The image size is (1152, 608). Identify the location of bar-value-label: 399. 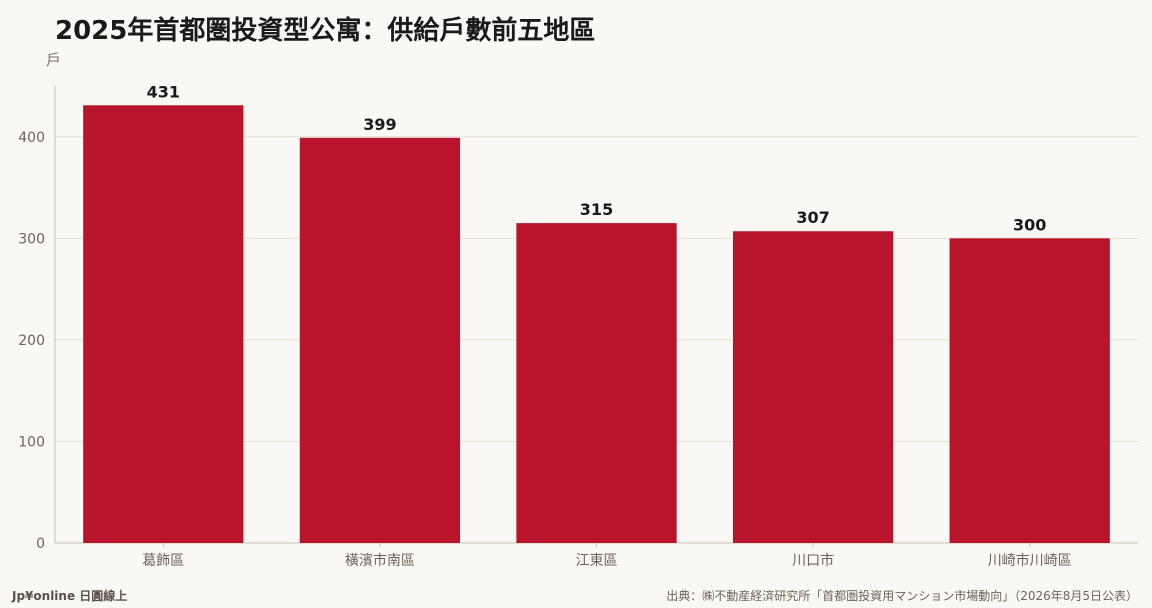
(379, 124).